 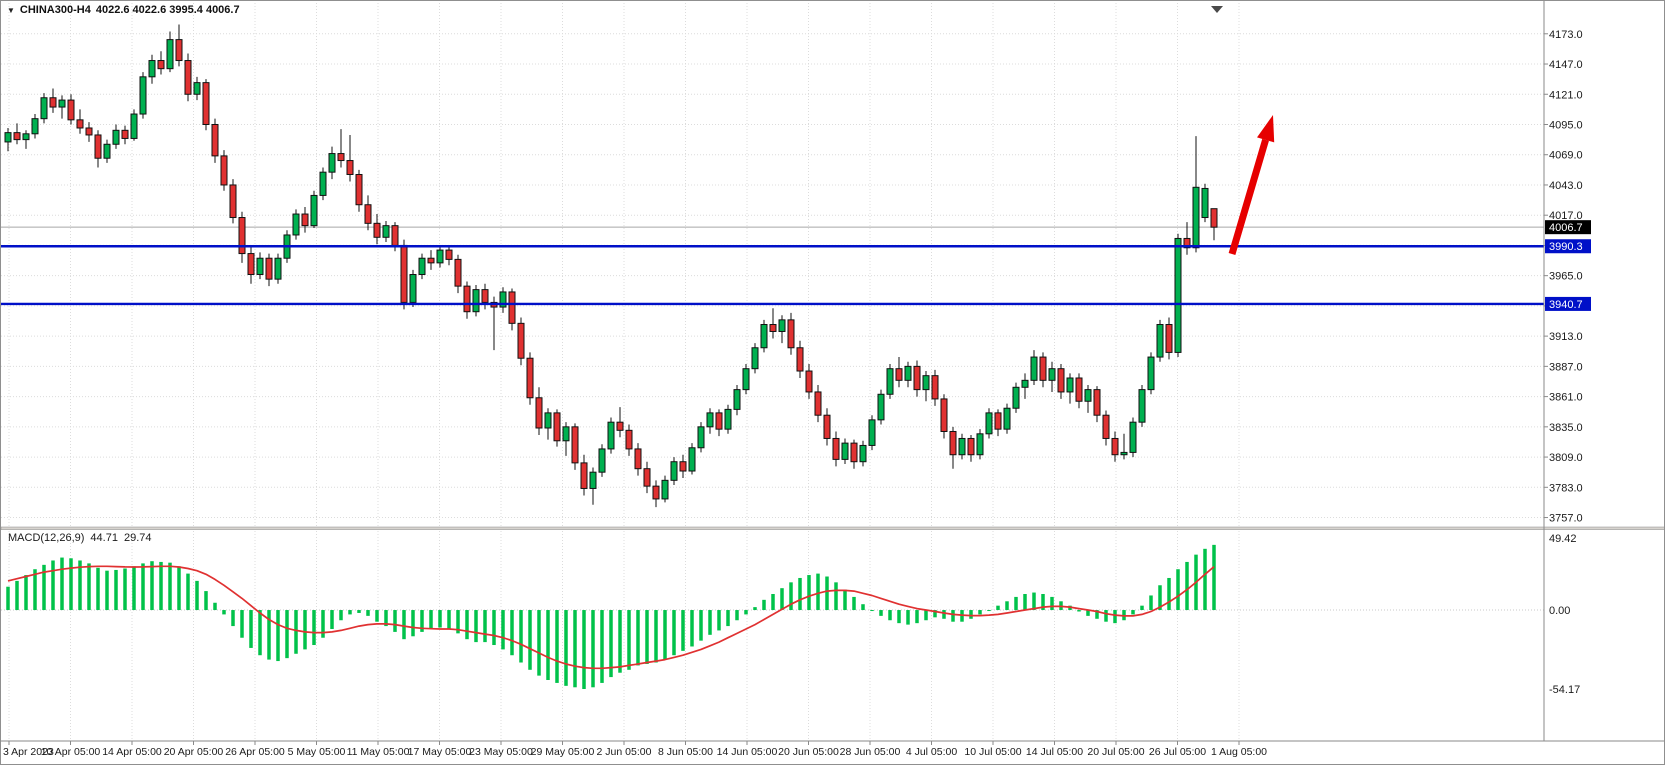 I want to click on time-tick-label: 26 Apr 05:00, so click(x=255, y=752).